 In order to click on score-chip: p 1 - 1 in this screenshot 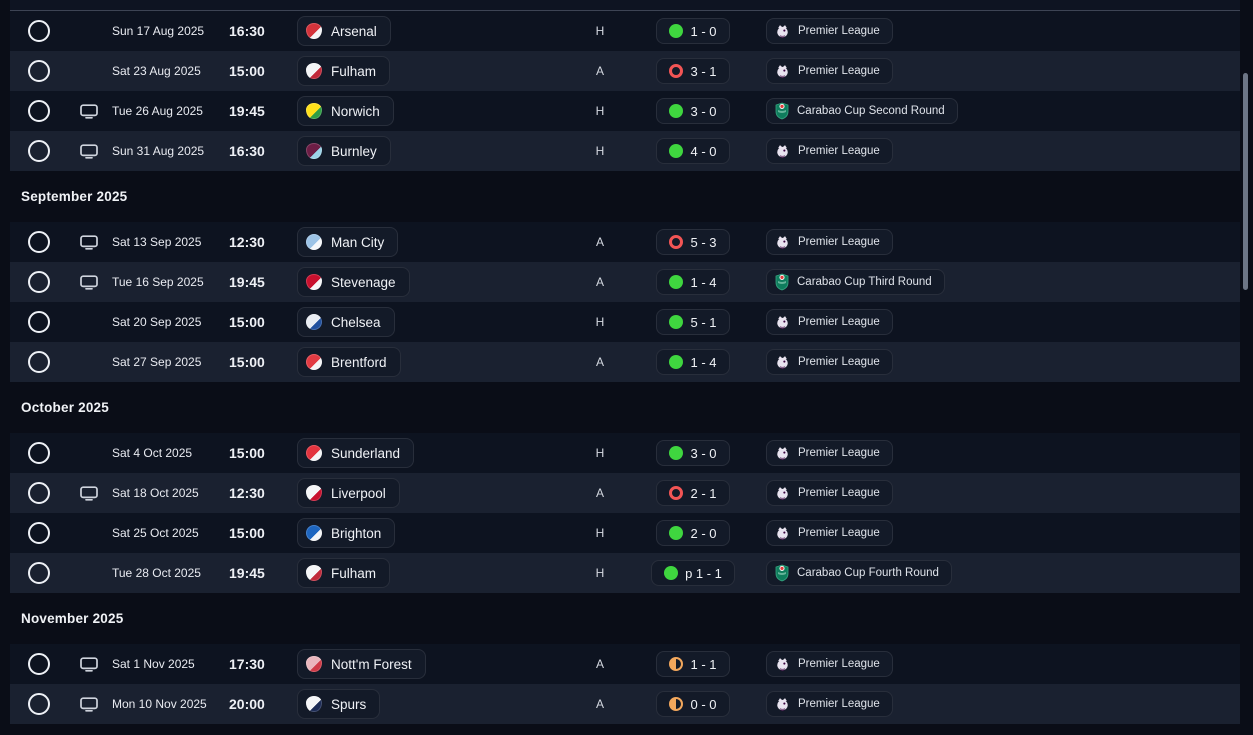, I will do `click(693, 573)`.